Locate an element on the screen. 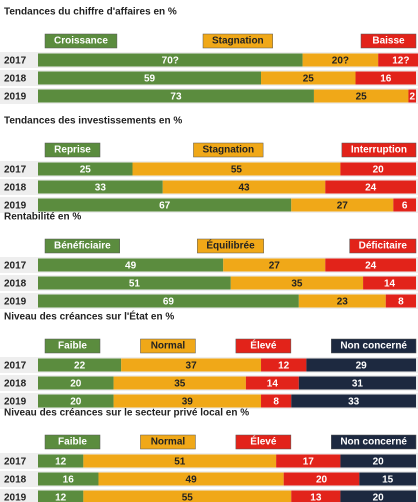  data-label: 37 is located at coordinates (192, 366).